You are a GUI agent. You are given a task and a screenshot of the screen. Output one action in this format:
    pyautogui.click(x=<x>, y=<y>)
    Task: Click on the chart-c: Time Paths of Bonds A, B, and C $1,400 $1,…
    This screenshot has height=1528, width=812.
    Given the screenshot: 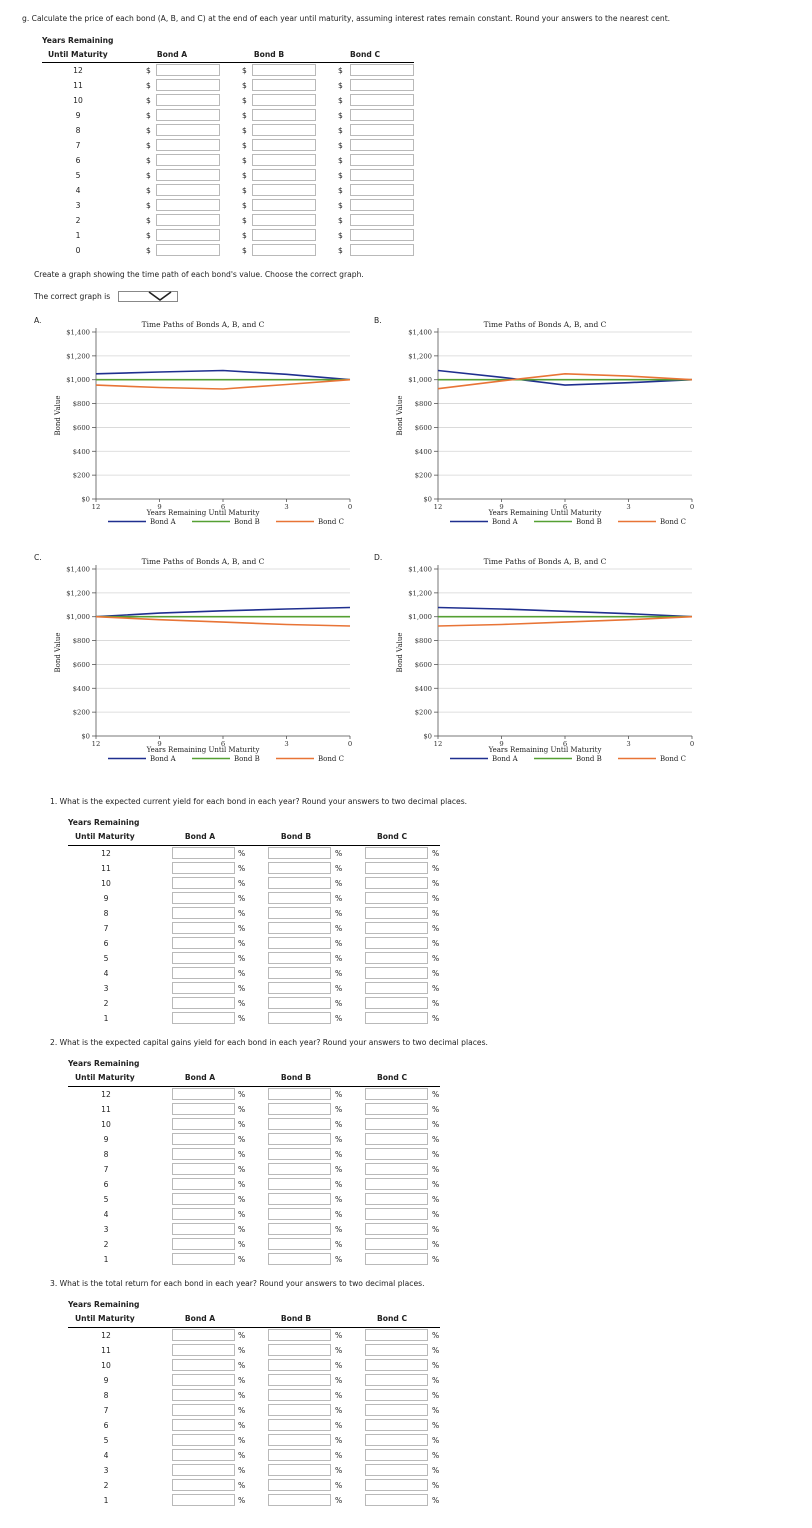 What is the action you would take?
    pyautogui.click(x=205, y=663)
    